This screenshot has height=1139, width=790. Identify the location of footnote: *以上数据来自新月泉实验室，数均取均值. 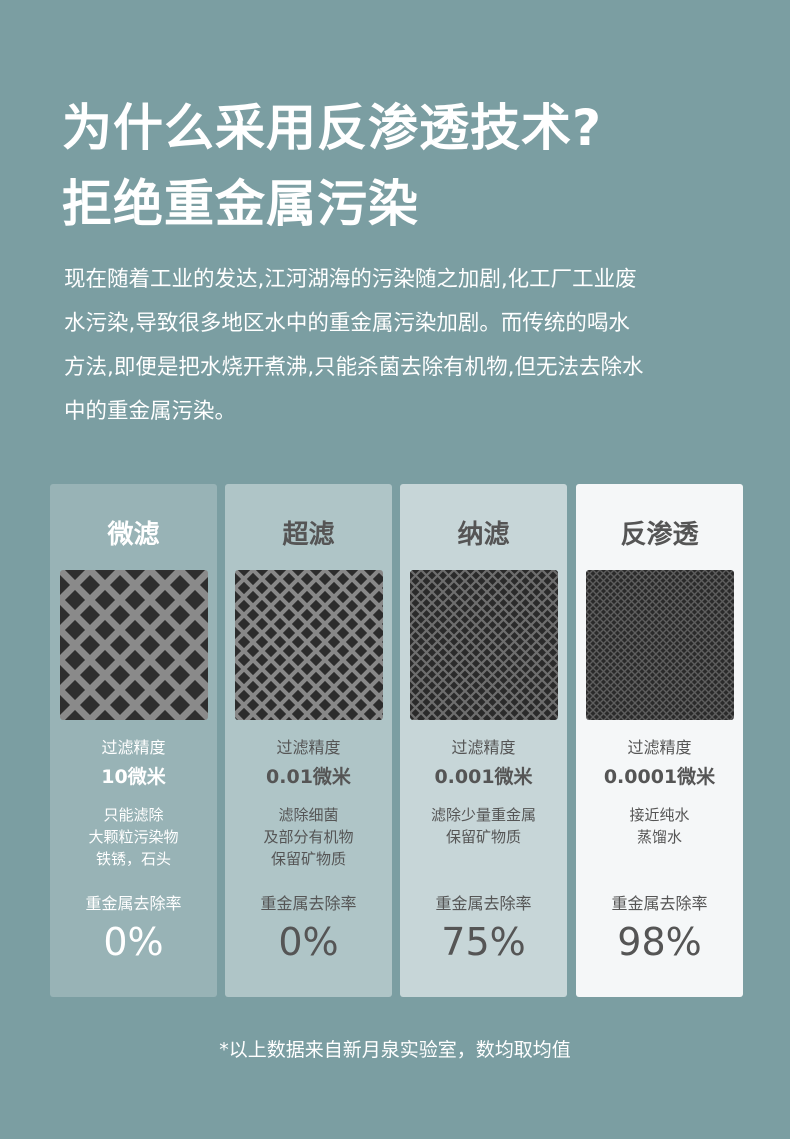
(395, 1050).